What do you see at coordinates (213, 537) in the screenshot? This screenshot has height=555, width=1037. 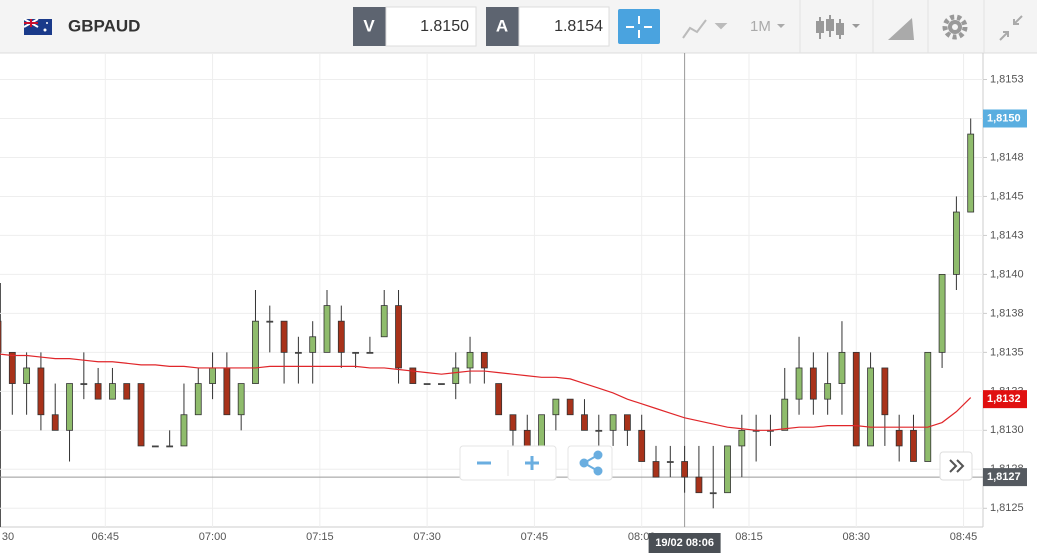 I see `x-tick-label: 07:00` at bounding box center [213, 537].